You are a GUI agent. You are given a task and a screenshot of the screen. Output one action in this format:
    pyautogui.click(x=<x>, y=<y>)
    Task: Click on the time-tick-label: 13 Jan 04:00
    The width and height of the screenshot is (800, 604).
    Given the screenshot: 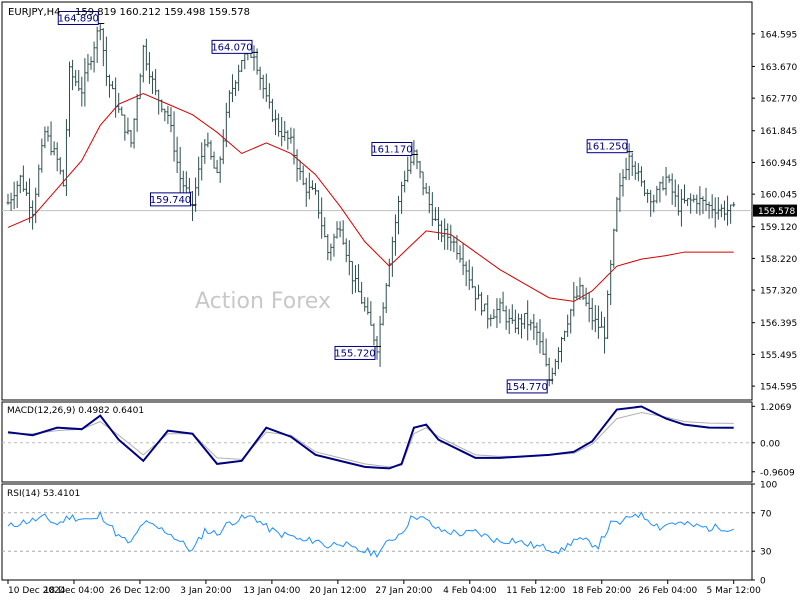 What is the action you would take?
    pyautogui.click(x=271, y=591)
    